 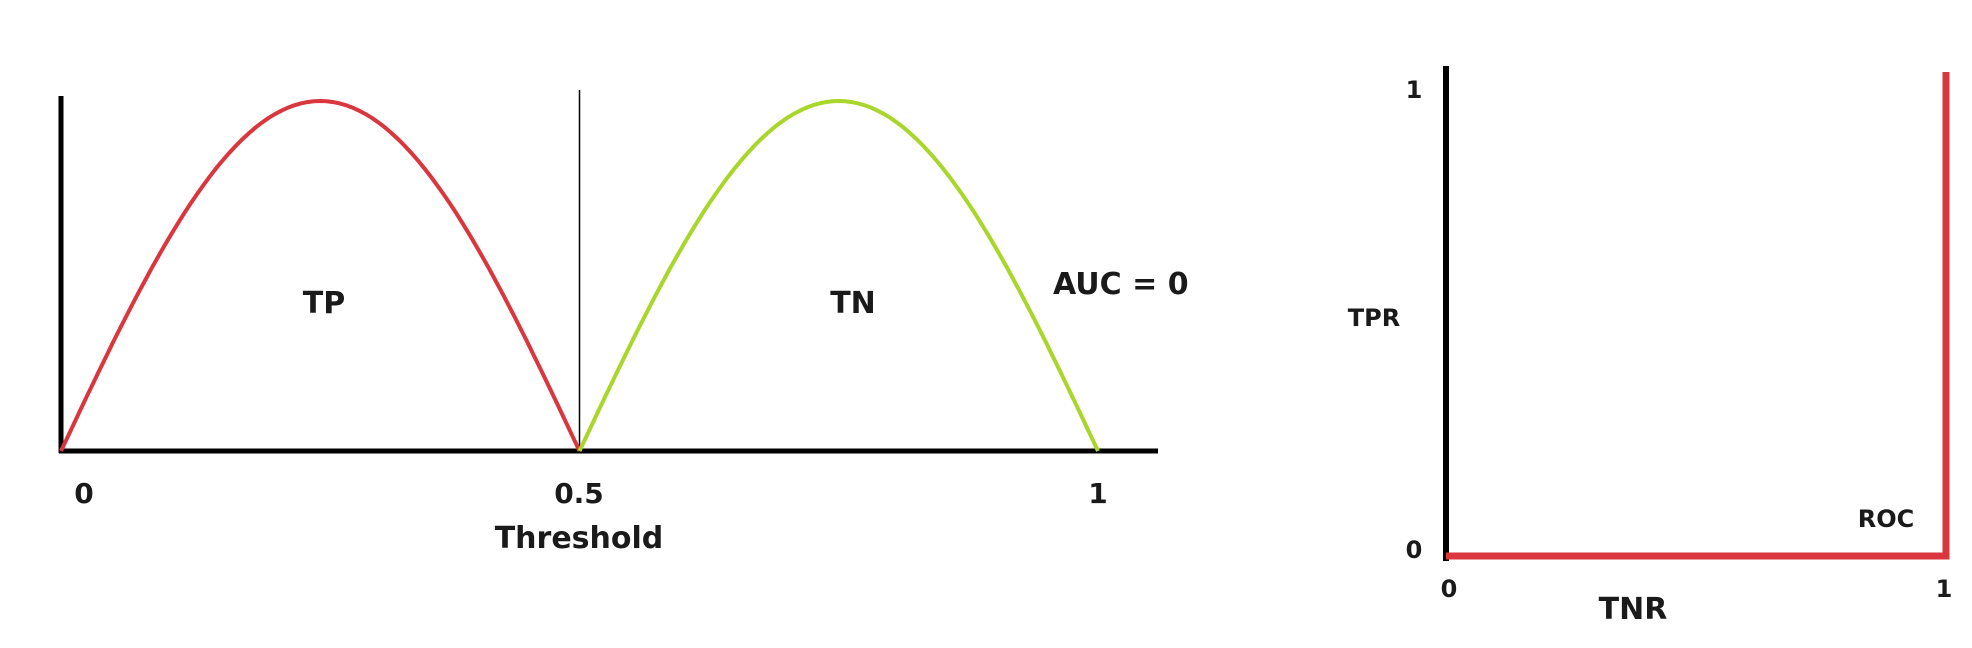 What do you see at coordinates (1886, 519) in the screenshot?
I see `roc-series-label: ROC` at bounding box center [1886, 519].